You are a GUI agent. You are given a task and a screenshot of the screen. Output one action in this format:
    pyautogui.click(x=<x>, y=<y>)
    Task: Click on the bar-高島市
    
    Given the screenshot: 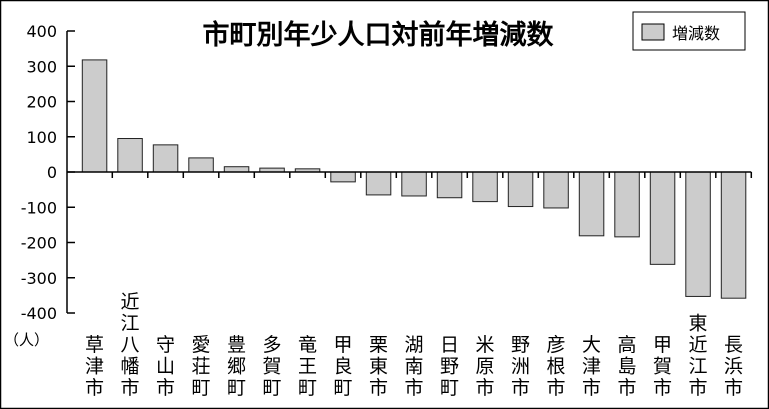 What is the action you would take?
    pyautogui.click(x=627, y=204)
    